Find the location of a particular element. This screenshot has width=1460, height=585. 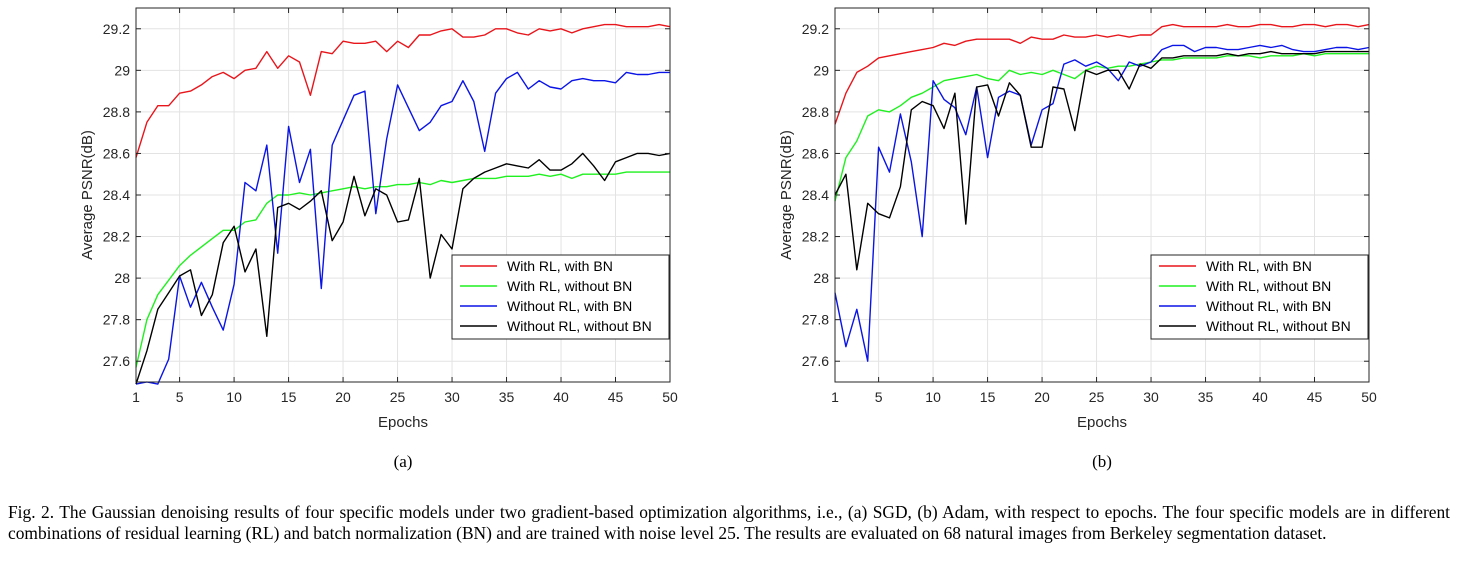

panel-subtitle: (b) is located at coordinates (1102, 461).